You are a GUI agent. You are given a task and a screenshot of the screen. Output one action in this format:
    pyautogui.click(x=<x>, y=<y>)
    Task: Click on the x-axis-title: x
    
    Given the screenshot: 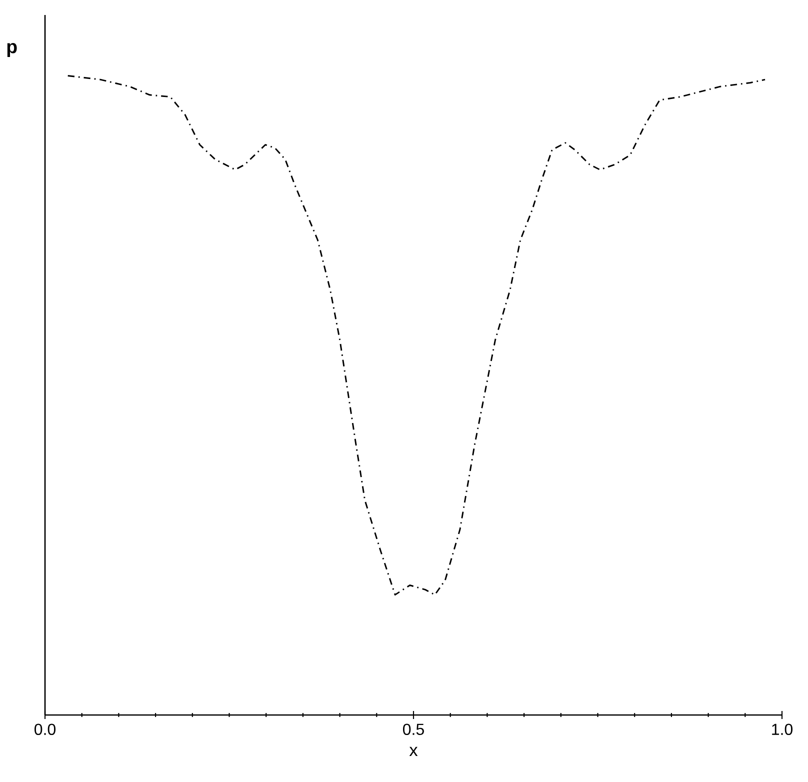 What is the action you would take?
    pyautogui.click(x=413, y=751)
    